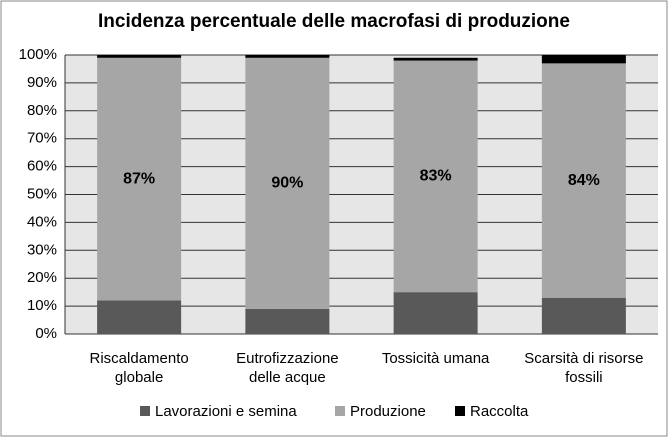 The width and height of the screenshot is (668, 437). I want to click on x-tick-label: Tossicità umana, so click(435, 358).